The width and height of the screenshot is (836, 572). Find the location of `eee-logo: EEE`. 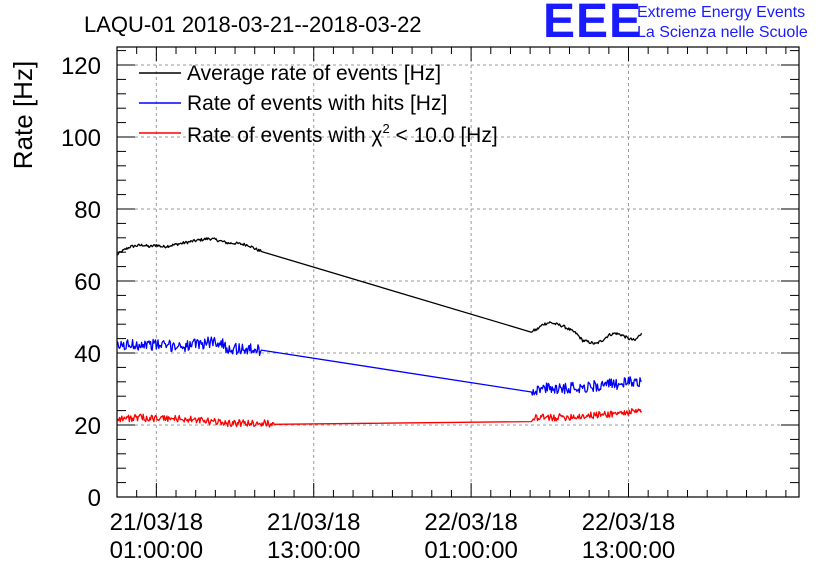

eee-logo: EEE is located at coordinates (593, 24).